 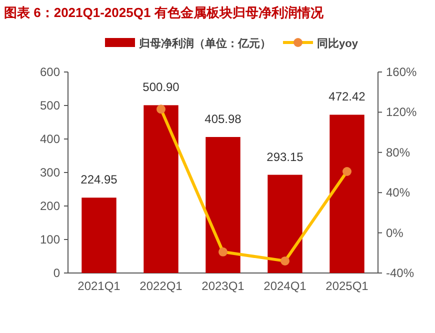 What do you see at coordinates (99, 286) in the screenshot?
I see `x-tick-label: 2021Q1` at bounding box center [99, 286].